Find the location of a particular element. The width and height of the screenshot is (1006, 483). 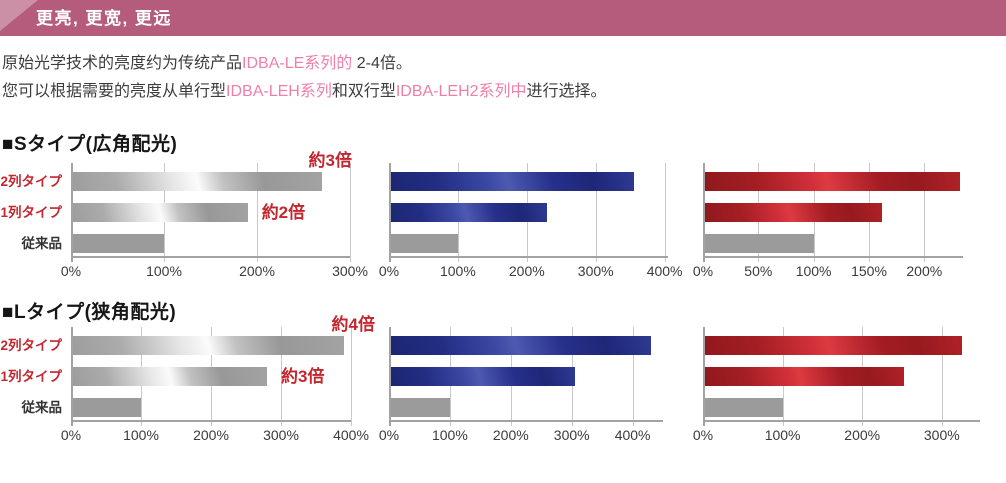

x-tick-label: 150% is located at coordinates (869, 271).